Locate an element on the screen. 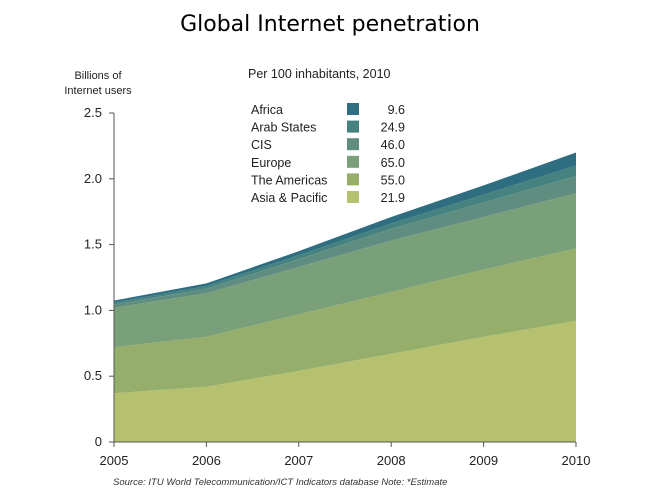 This screenshot has width=660, height=496. legend-swatch-the-americas is located at coordinates (353, 179).